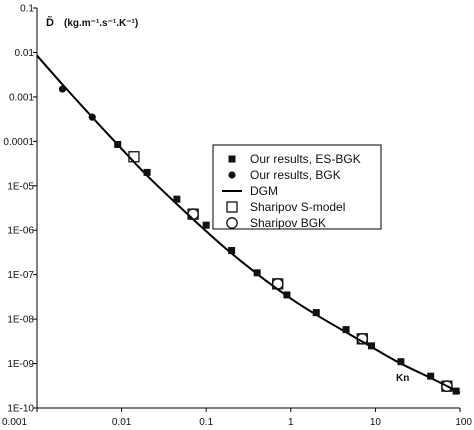 The image size is (474, 430). Describe the element at coordinates (122, 422) in the screenshot. I see `x-tick-label: 0.01` at that location.